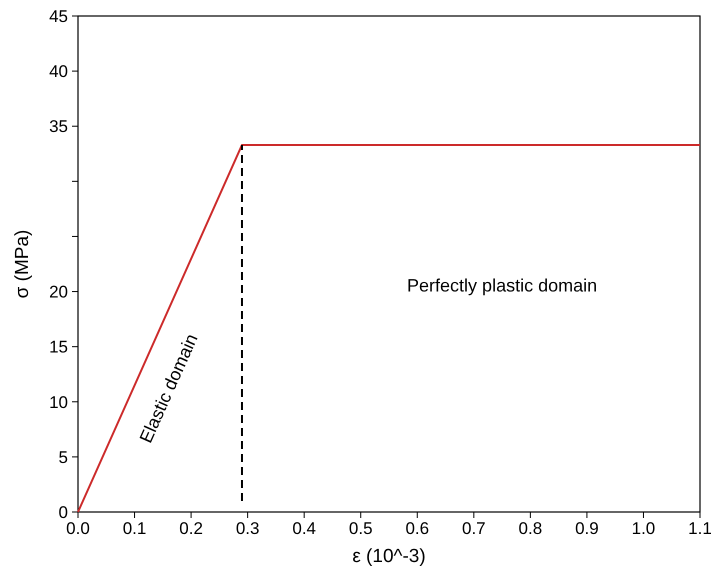 The height and width of the screenshot is (580, 712). I want to click on x-tick-label: 0.7, so click(474, 528).